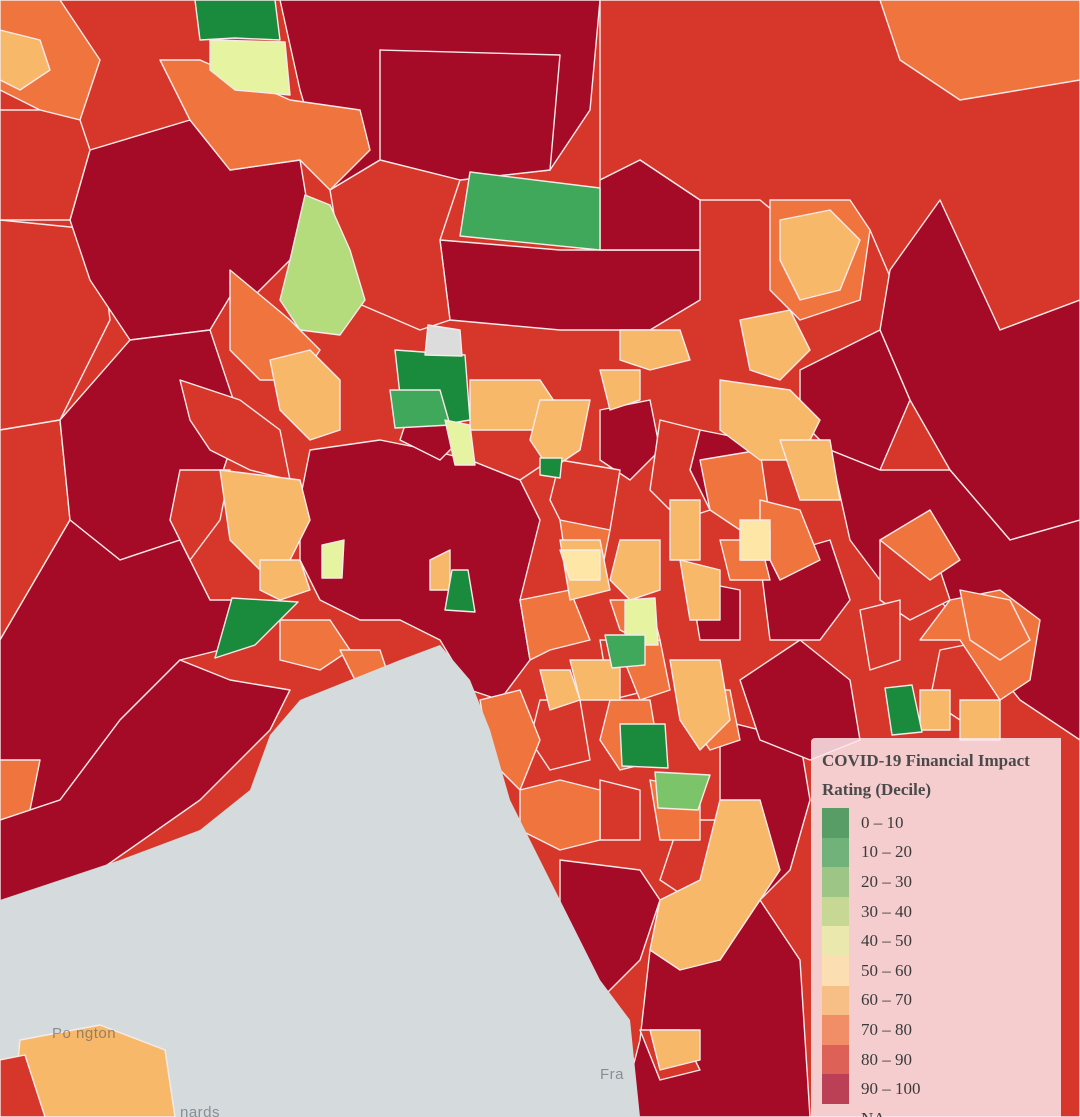 The height and width of the screenshot is (1117, 1080). Describe the element at coordinates (891, 1089) in the screenshot. I see `legend-label: 90 – 100` at that location.